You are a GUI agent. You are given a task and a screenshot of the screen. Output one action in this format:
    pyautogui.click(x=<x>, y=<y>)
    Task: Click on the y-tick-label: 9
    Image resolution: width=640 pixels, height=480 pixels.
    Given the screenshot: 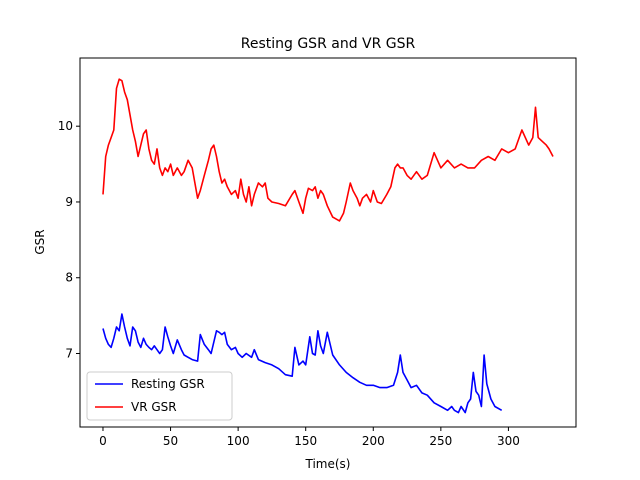 What is the action you would take?
    pyautogui.click(x=69, y=202)
    